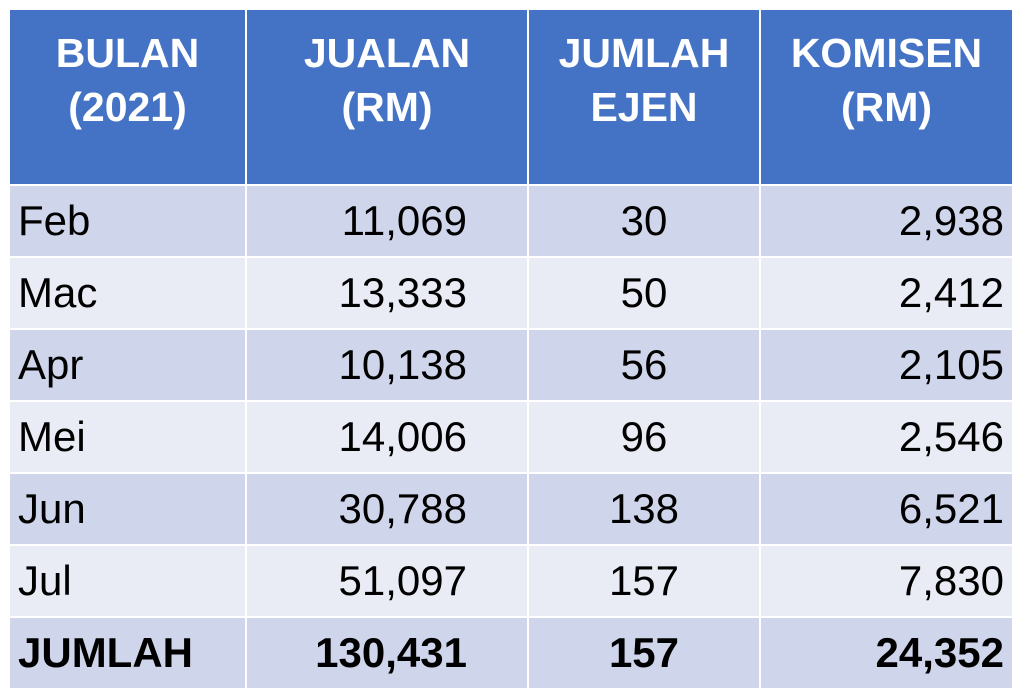  What do you see at coordinates (886, 365) in the screenshot?
I see `cell-commission: 2,105` at bounding box center [886, 365].